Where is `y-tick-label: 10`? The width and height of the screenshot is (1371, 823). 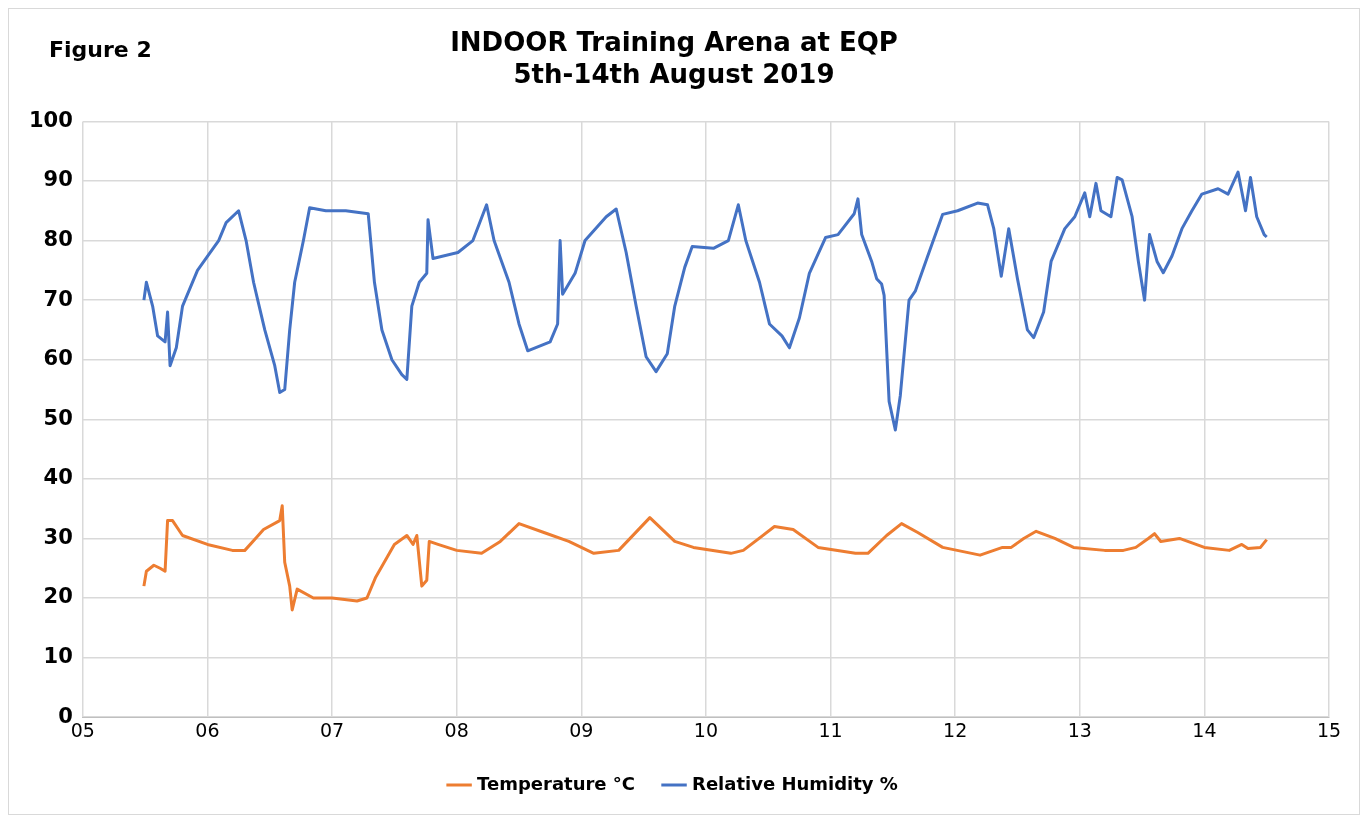
y-tick-label: 10 is located at coordinates (58, 656).